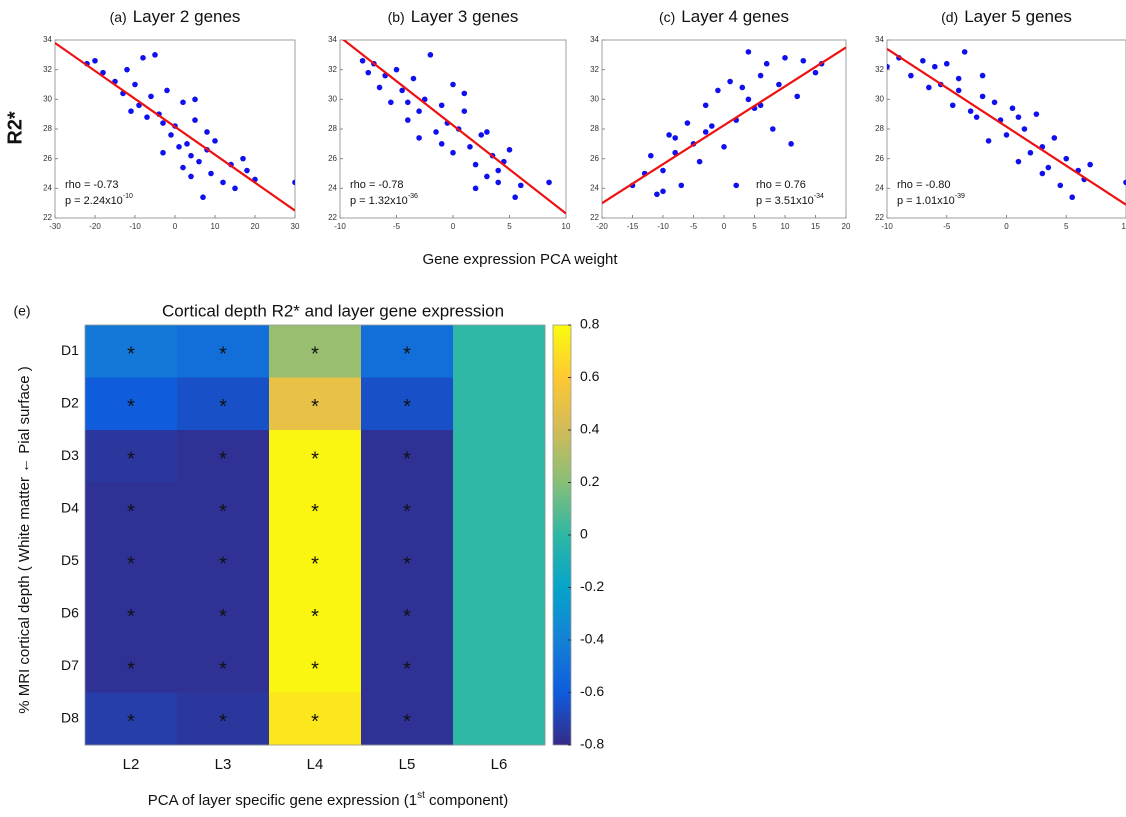 Image resolution: width=1126 pixels, height=817 pixels. Describe the element at coordinates (887, 226) in the screenshot. I see `x-tick-label: -10` at that location.